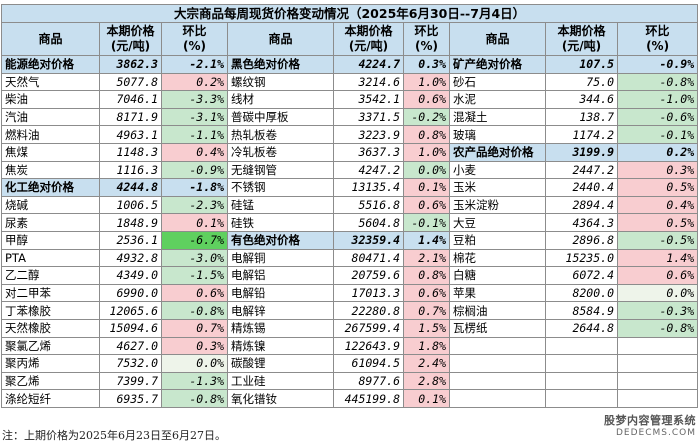 The width and height of the screenshot is (700, 444). Describe the element at coordinates (194, 187) in the screenshot. I see `change-cell: -1.8%` at that location.